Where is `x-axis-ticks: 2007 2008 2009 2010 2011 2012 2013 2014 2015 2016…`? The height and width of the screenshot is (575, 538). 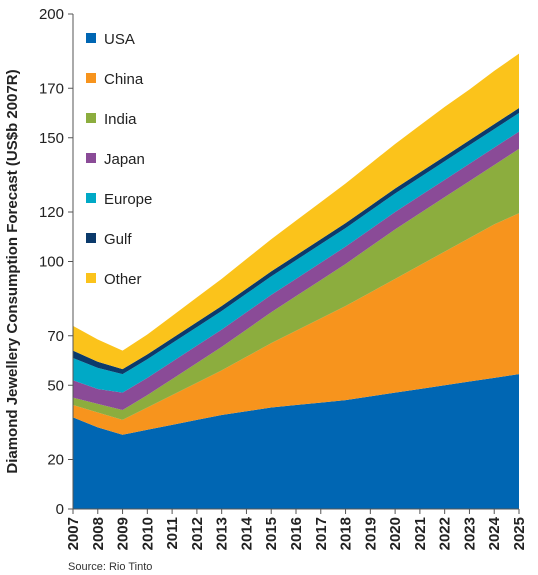
x-axis-ticks: 2007 2008 2009 2010 2011 2012 2013 2014 2015 2016… is located at coordinates (296, 529).